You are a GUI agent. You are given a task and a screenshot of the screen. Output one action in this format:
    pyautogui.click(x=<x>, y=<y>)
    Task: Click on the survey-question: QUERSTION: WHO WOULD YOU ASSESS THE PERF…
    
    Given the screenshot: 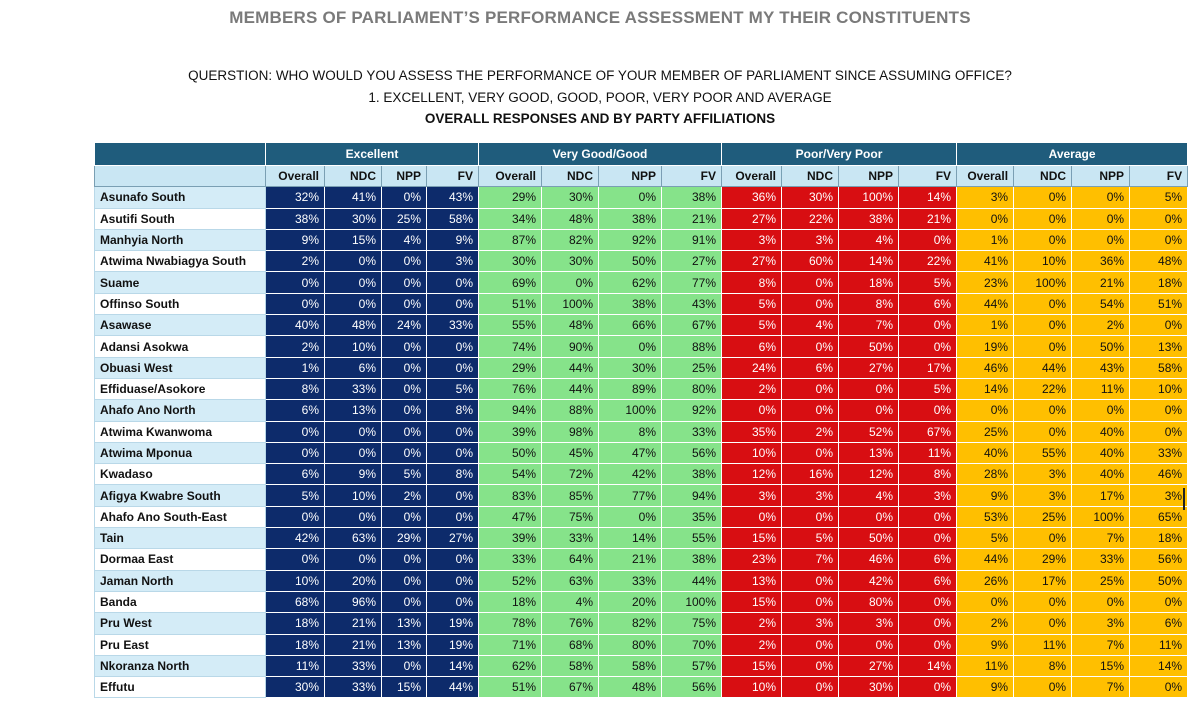 What is the action you would take?
    pyautogui.click(x=600, y=75)
    